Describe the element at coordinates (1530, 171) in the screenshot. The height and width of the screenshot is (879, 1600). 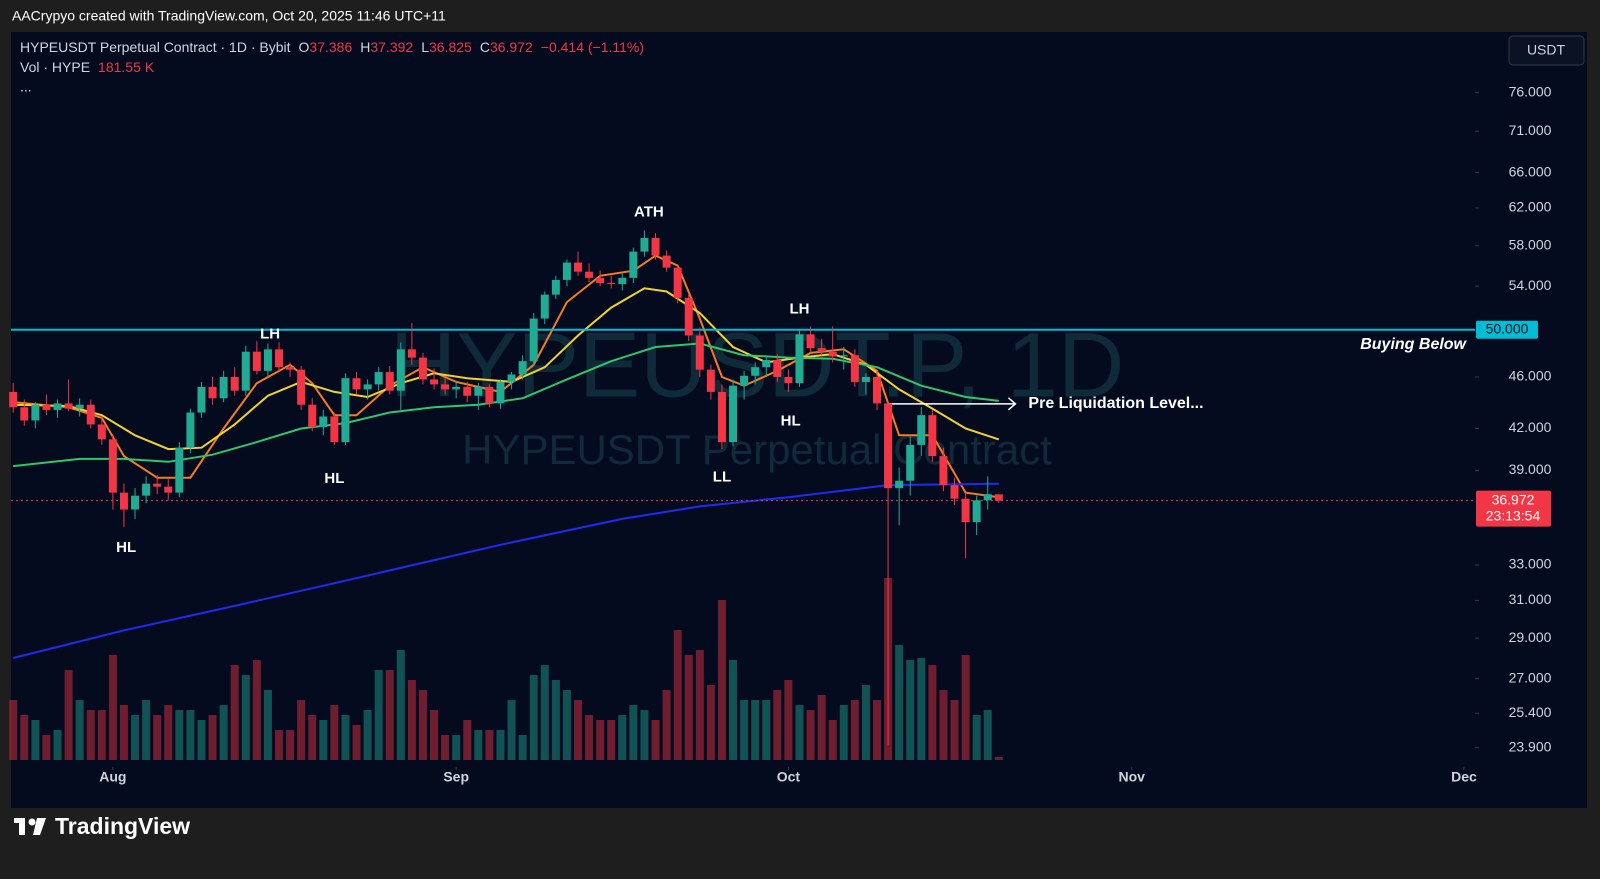
I see `y-tick-label: 66.000` at that location.